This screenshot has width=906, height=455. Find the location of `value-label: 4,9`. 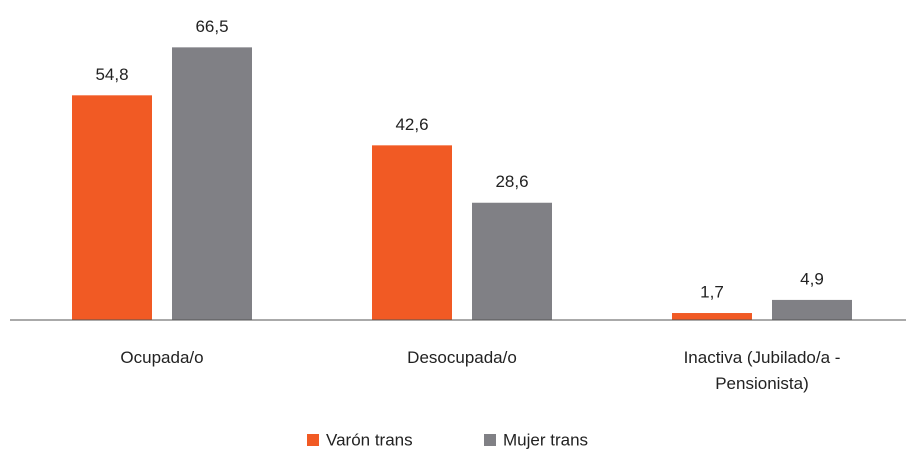

value-label: 4,9 is located at coordinates (812, 278).